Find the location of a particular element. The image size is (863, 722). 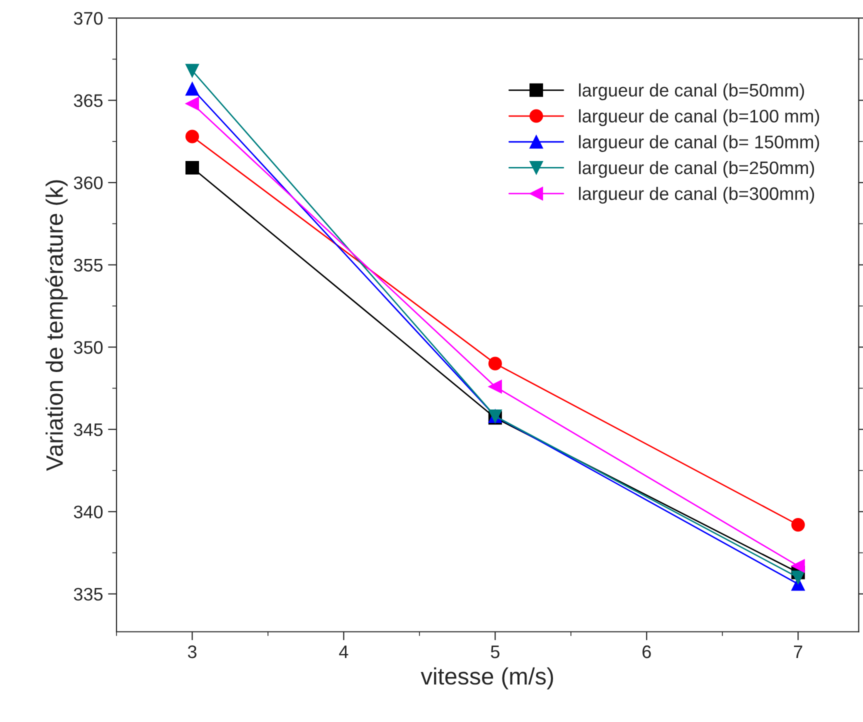

x-tick-label: 3 is located at coordinates (192, 651).